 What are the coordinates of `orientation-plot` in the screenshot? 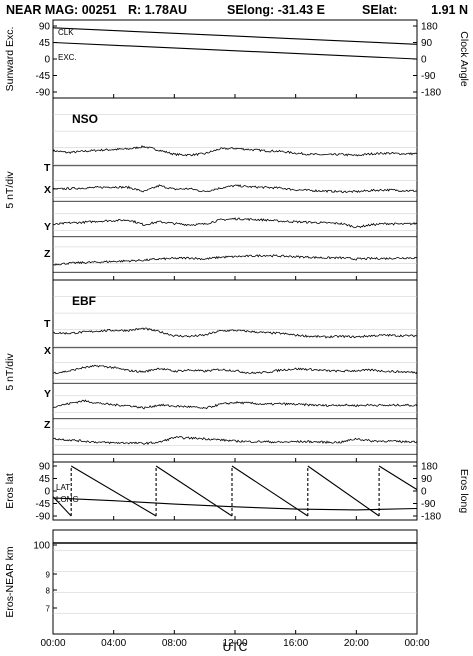 It's located at (235, 43).